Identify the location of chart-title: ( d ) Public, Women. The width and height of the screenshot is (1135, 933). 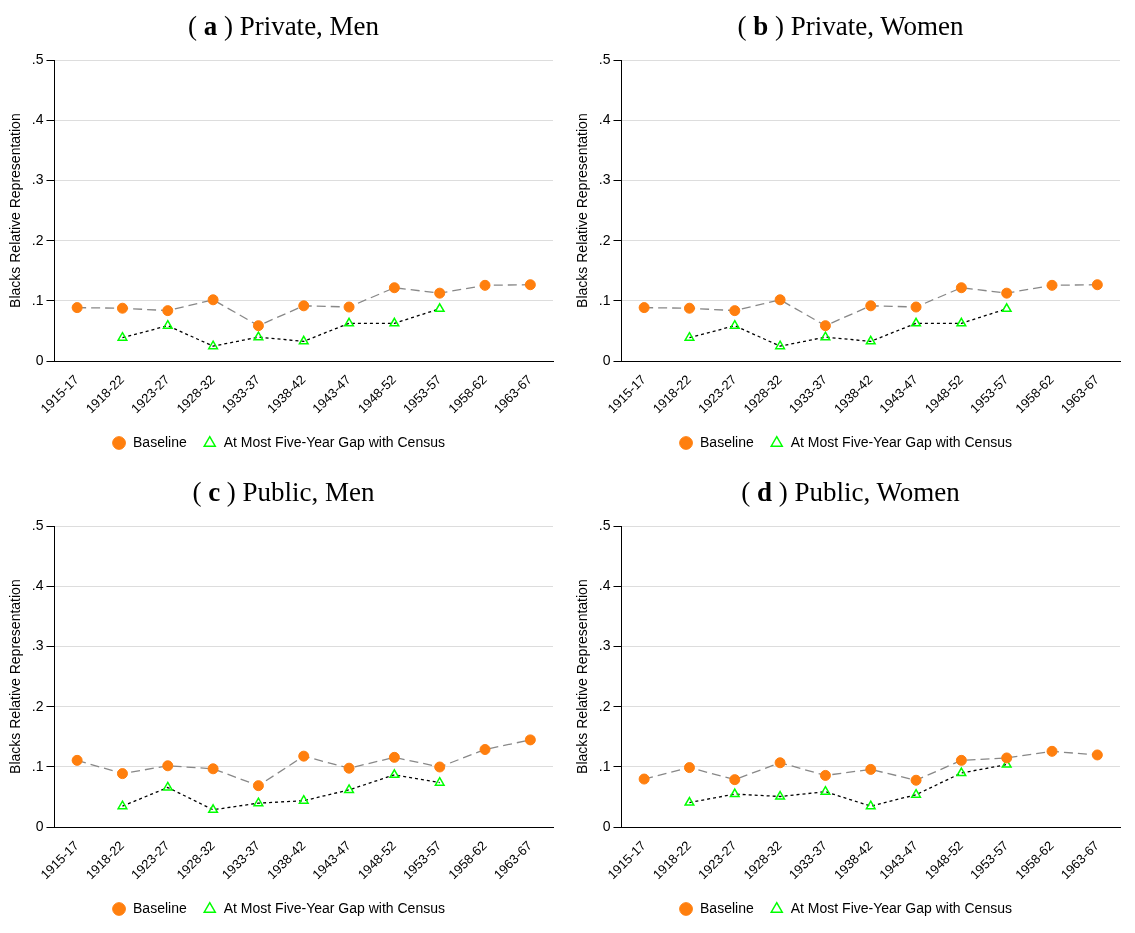
(850, 492).